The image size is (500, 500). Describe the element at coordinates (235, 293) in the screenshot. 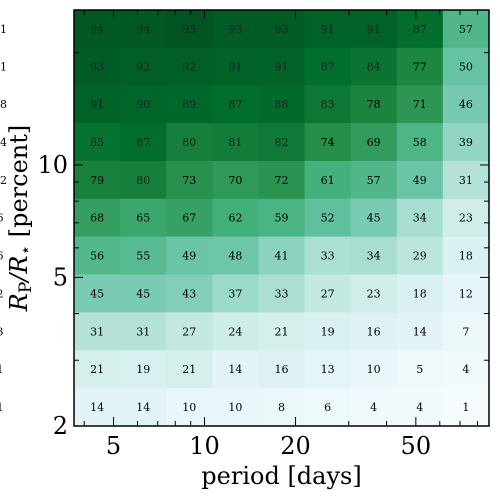

I see `cell-value-label: 37` at that location.